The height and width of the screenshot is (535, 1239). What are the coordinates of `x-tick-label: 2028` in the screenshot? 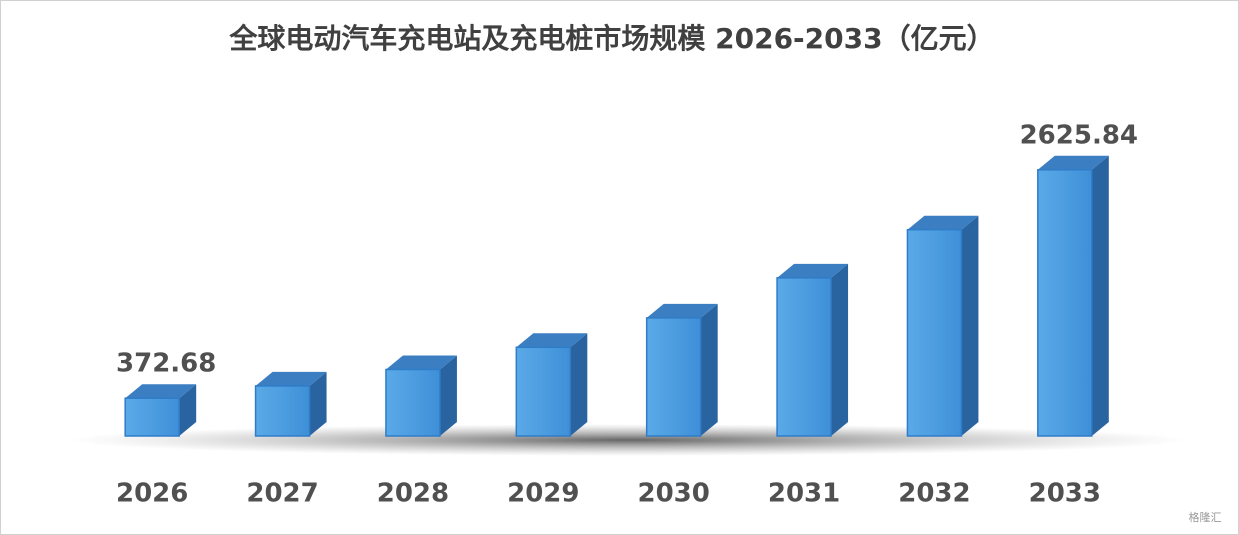 It's located at (413, 494).